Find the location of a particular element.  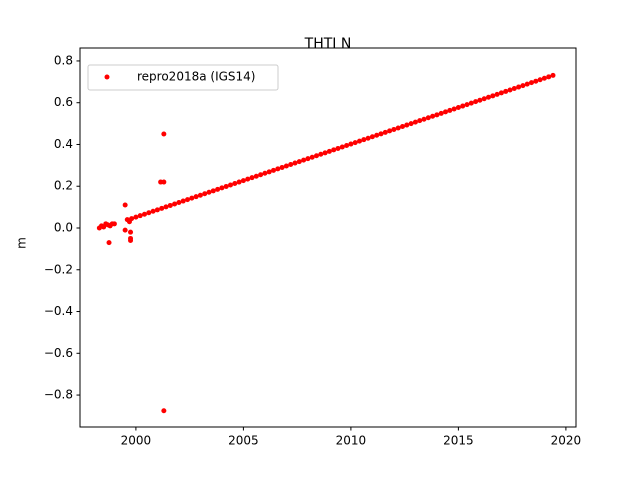

x-tick-label: 2000 is located at coordinates (136, 441).